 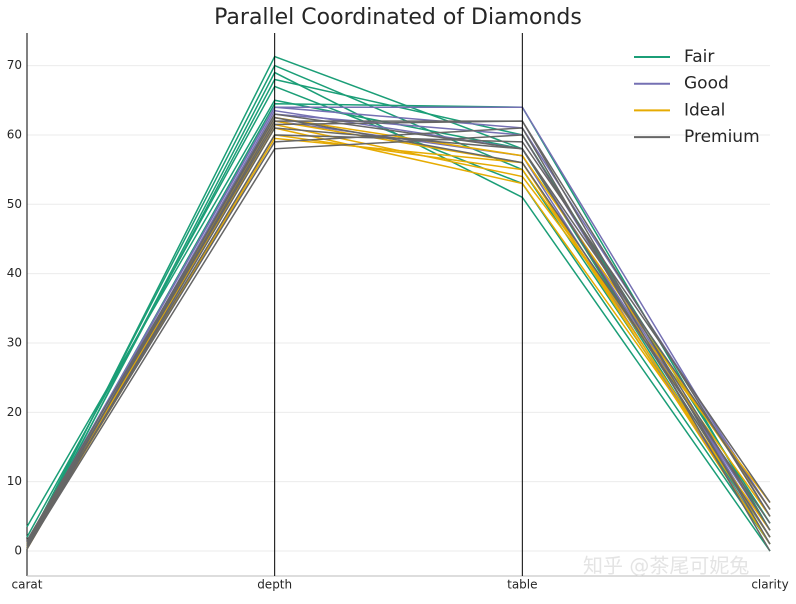 I want to click on legend-label: Premium, so click(x=722, y=137).